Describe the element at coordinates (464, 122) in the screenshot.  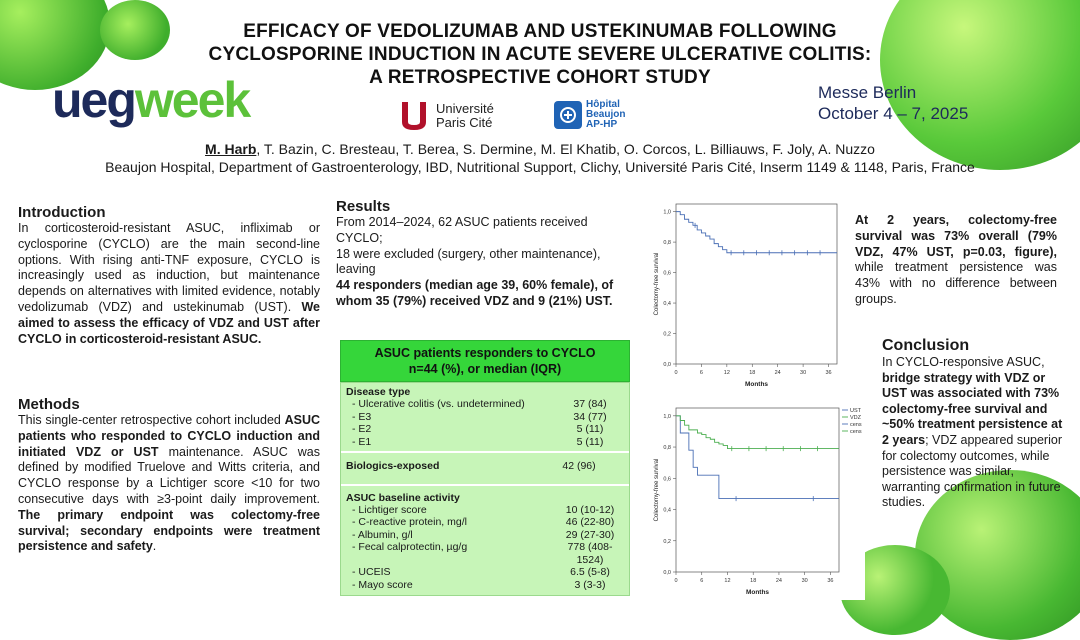
I see `univ-line-2: Paris Cité` at that location.